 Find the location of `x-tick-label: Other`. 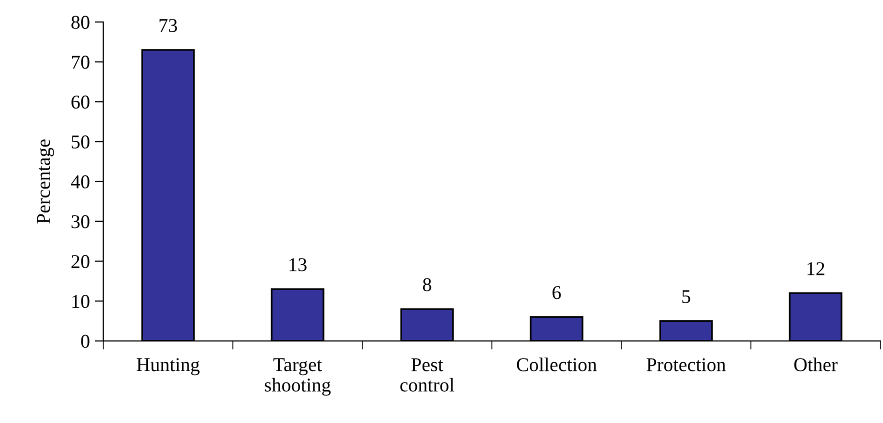

x-tick-label: Other is located at coordinates (816, 365).